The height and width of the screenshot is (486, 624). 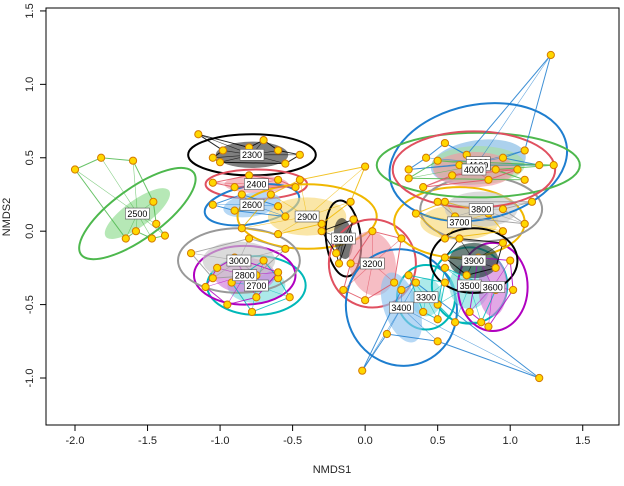 I want to click on group-3600-label: 3600, so click(x=493, y=287).